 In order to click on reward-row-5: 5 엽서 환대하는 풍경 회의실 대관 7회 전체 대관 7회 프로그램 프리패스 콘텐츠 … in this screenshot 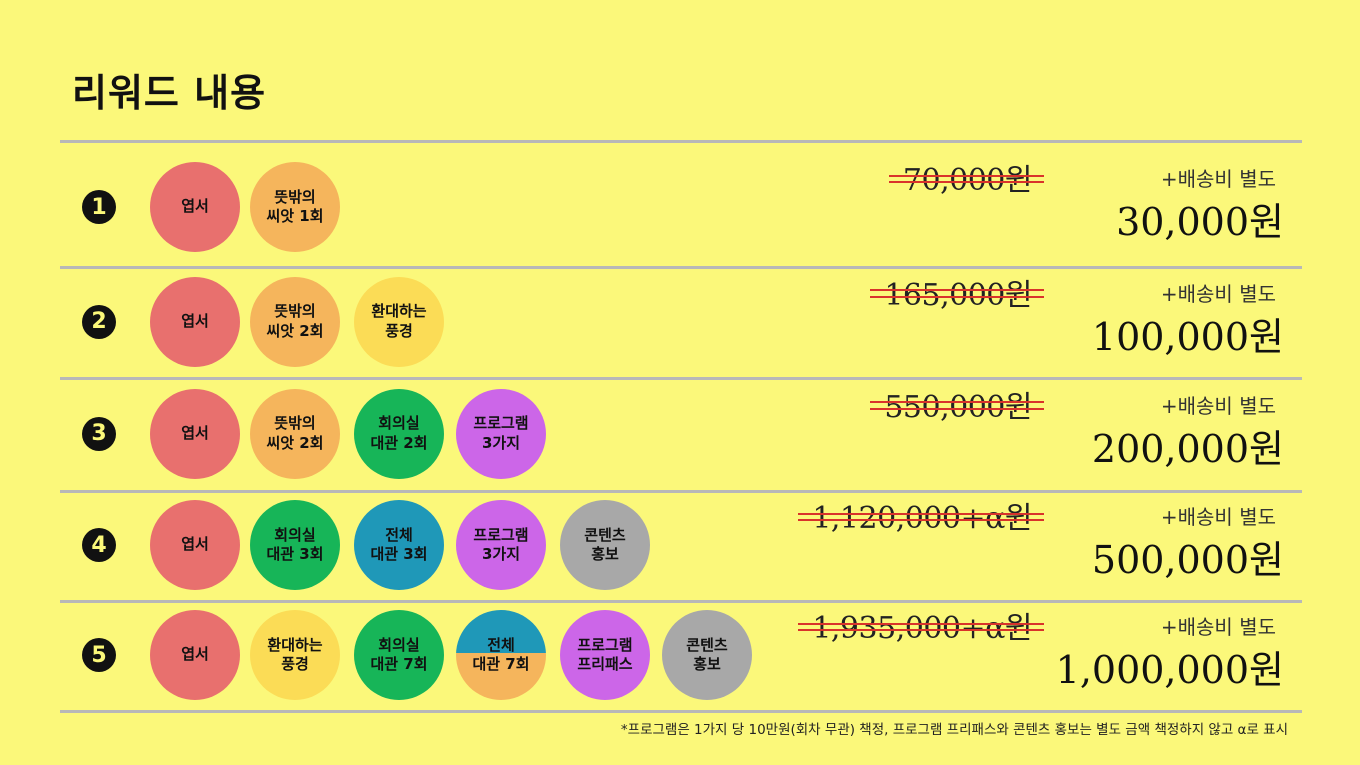, I will do `click(681, 656)`.